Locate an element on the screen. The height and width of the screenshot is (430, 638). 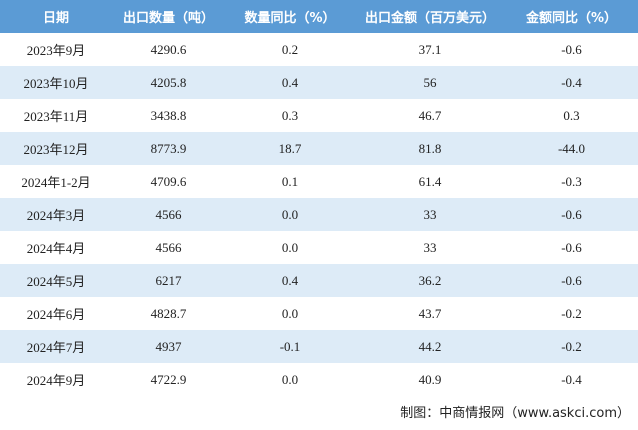
source-note: 制图：中商情报网（www.askci.com） is located at coordinates (515, 413).